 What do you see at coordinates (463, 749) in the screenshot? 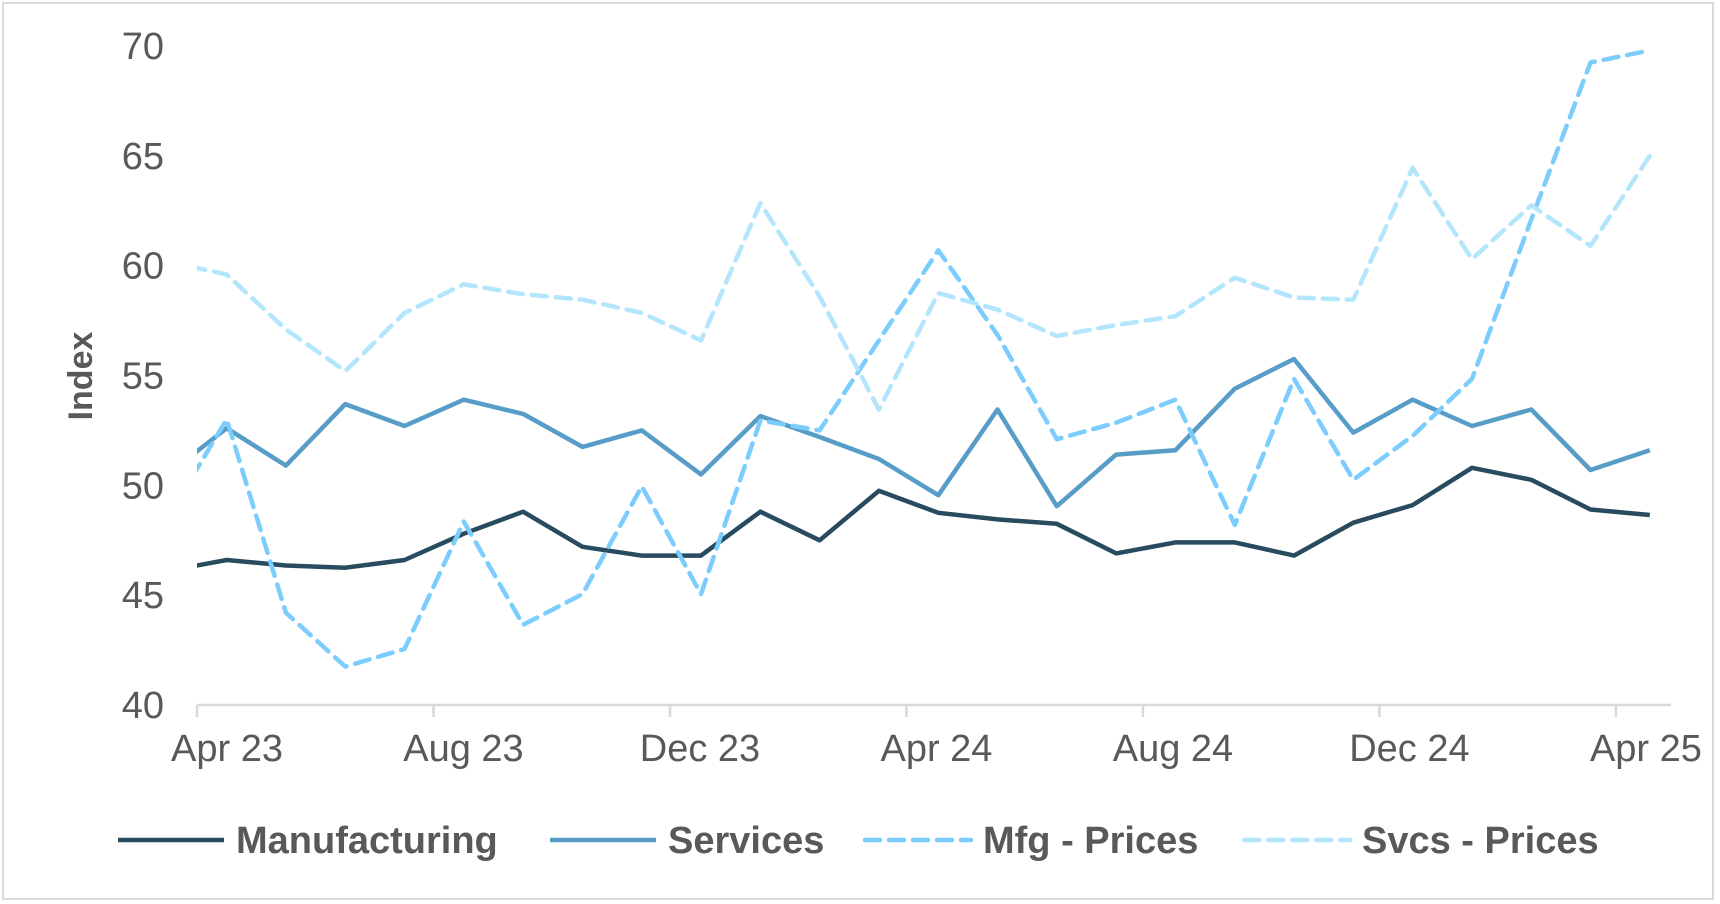
I see `x-tick-label: Aug 23` at bounding box center [463, 749].